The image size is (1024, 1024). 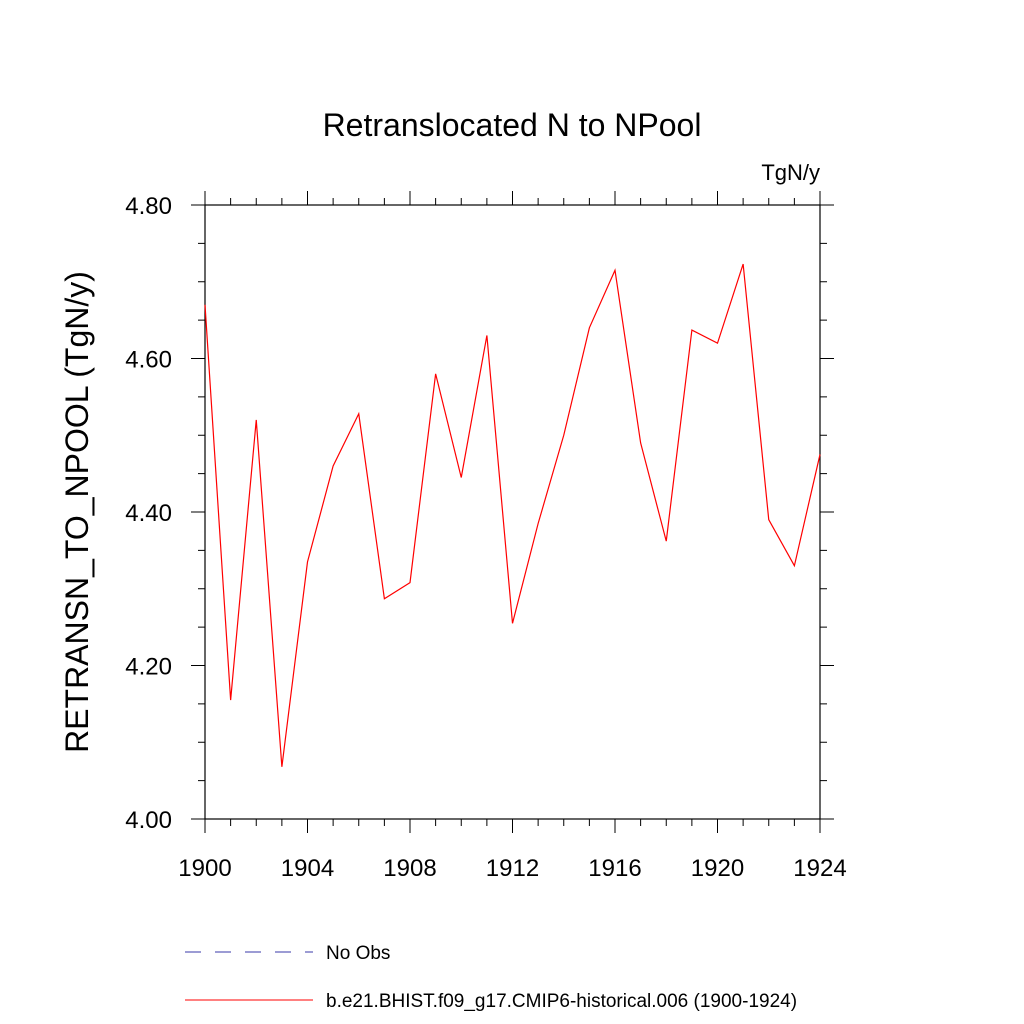 What do you see at coordinates (77, 512) in the screenshot?
I see `y-axis-label: RETRANSN_TO_NPOOL (TgN/y)` at bounding box center [77, 512].